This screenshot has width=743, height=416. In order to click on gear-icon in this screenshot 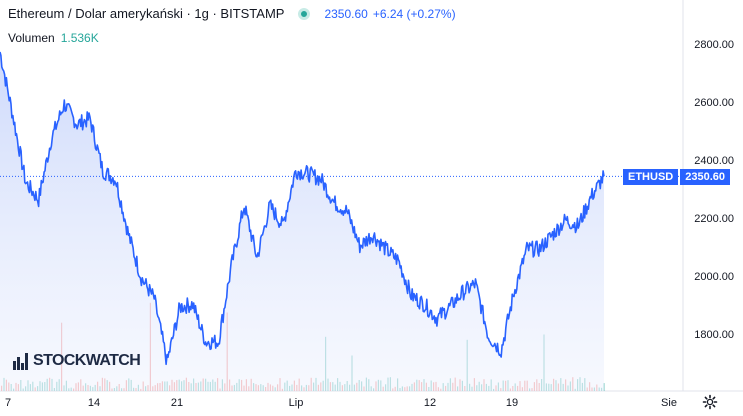, I will do `click(710, 402)`.